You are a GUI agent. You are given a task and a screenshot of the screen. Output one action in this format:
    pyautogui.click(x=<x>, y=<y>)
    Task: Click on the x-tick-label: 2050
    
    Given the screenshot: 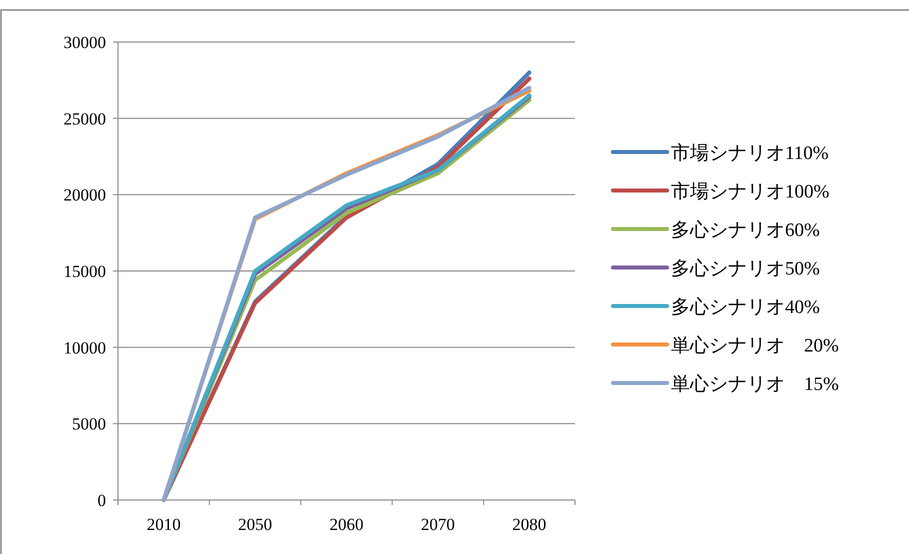 What is the action you would take?
    pyautogui.click(x=255, y=524)
    